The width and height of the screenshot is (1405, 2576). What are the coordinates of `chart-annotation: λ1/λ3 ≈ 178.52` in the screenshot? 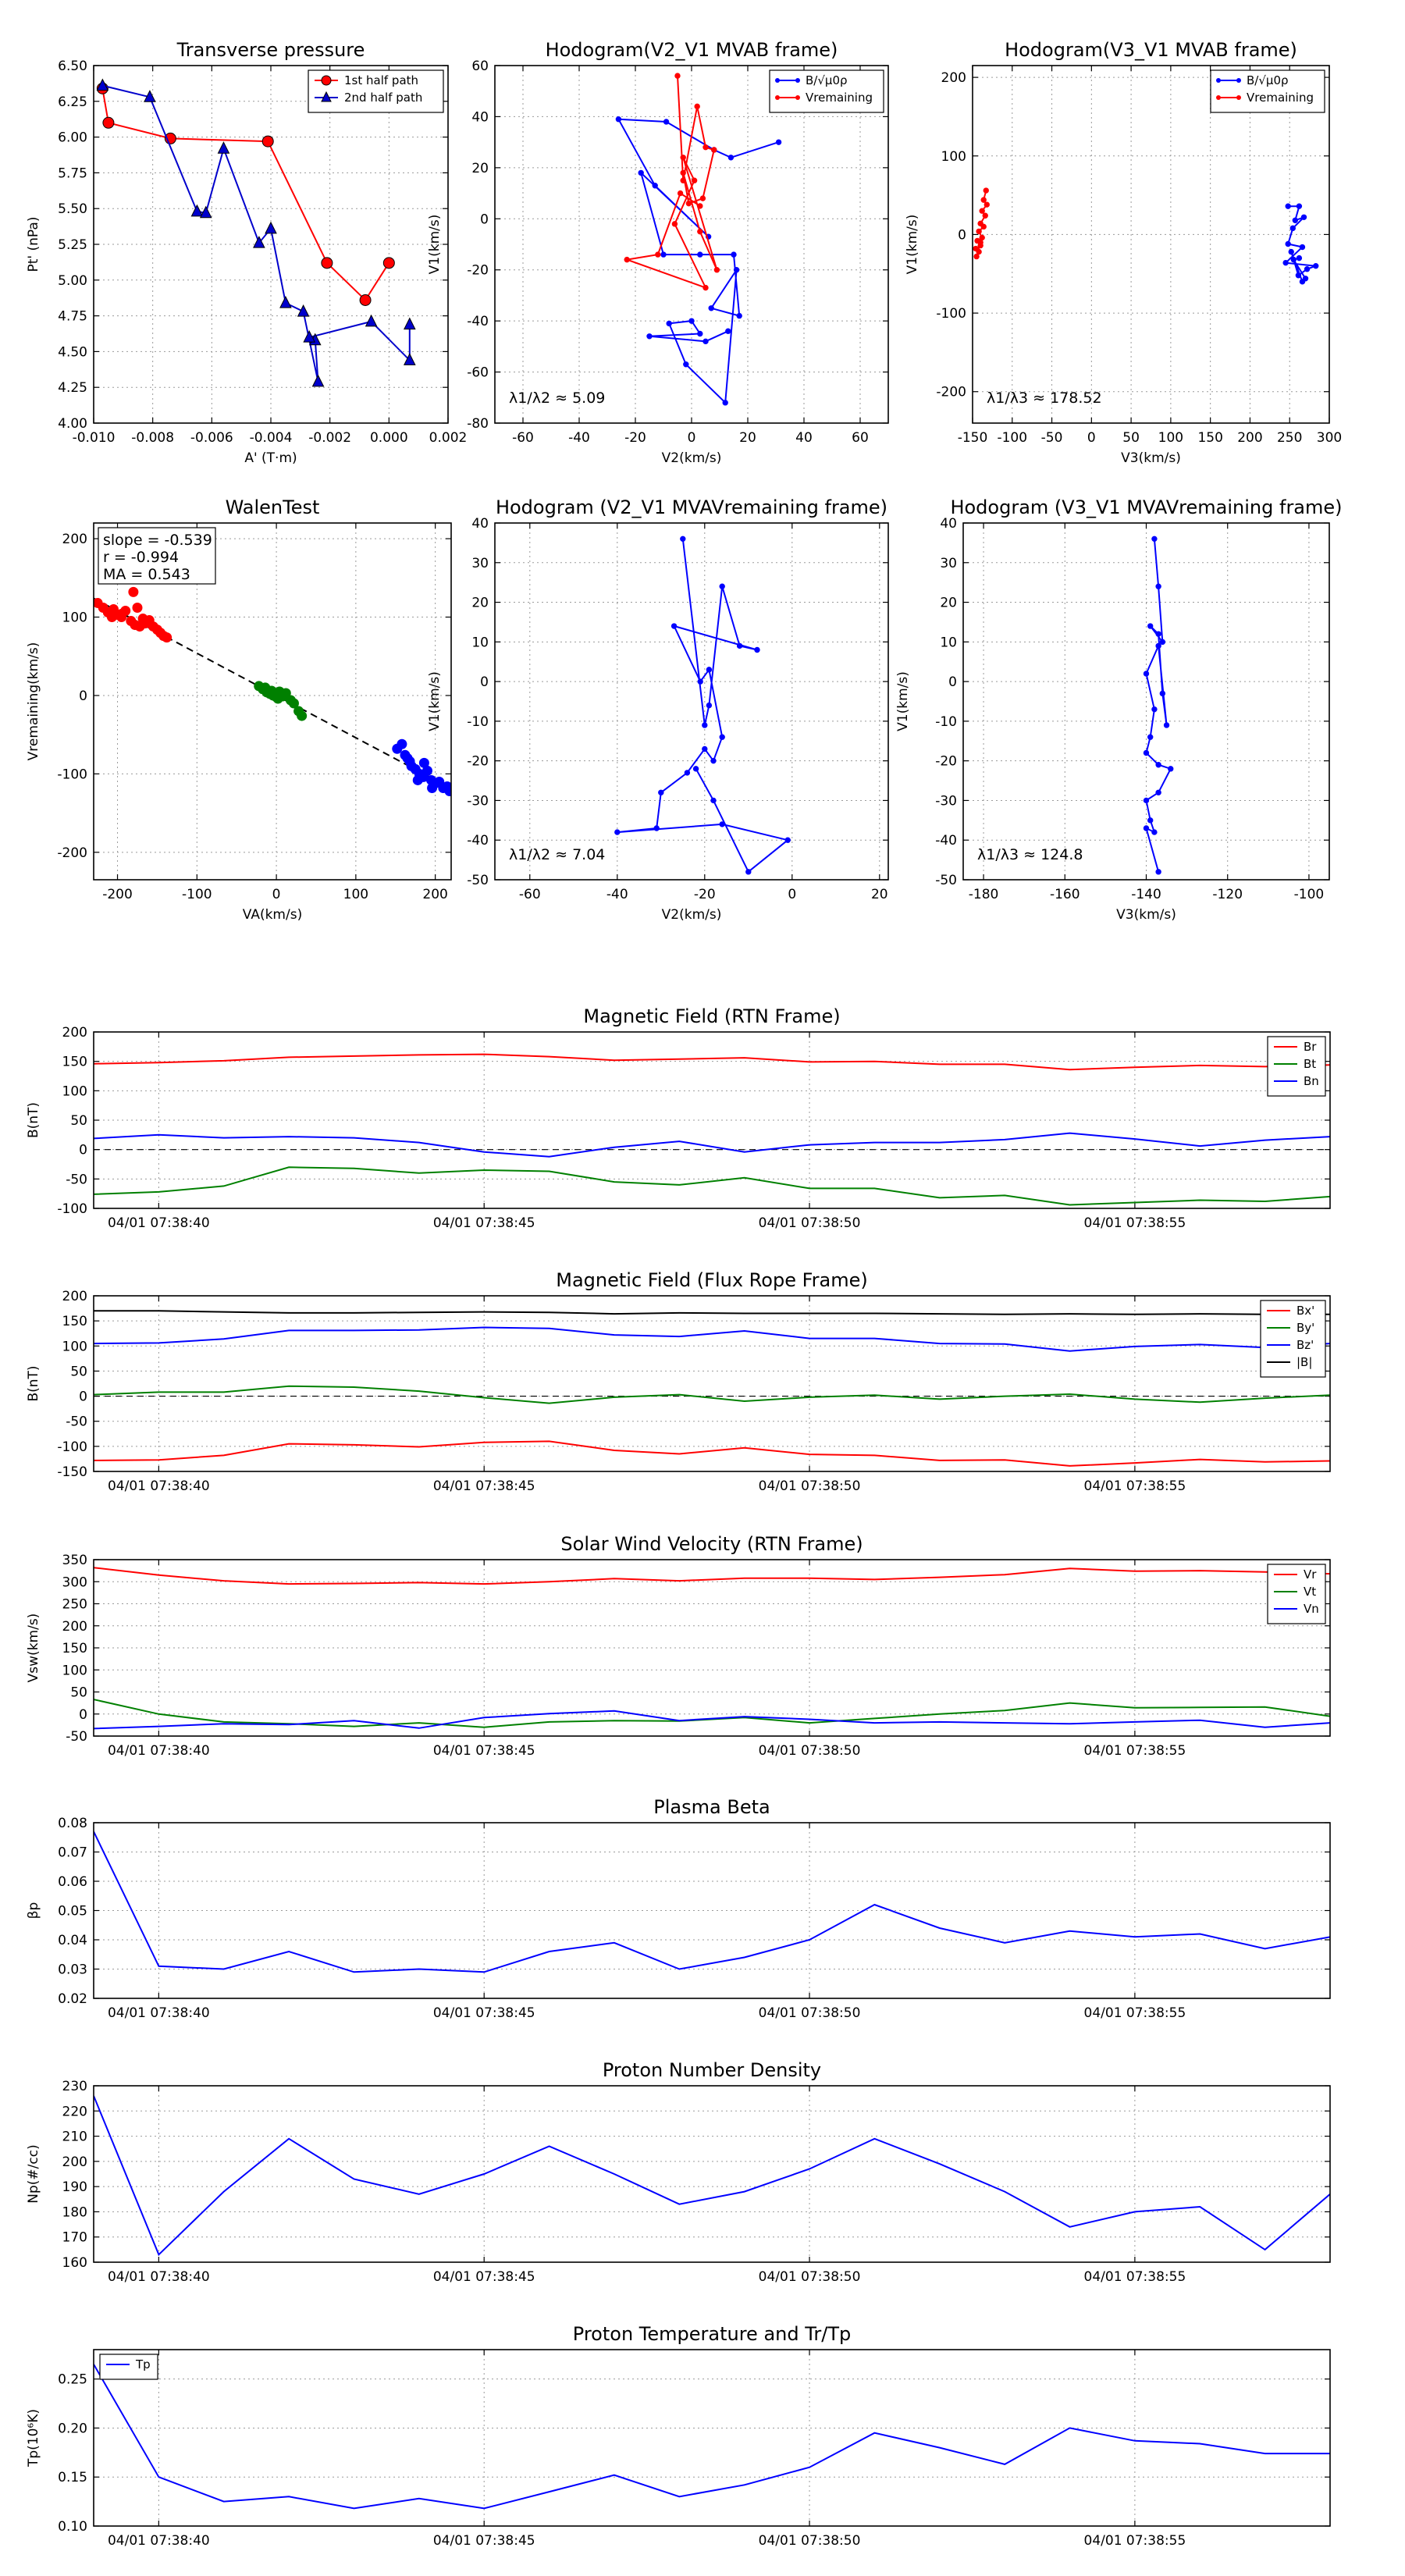 It's located at (1044, 398).